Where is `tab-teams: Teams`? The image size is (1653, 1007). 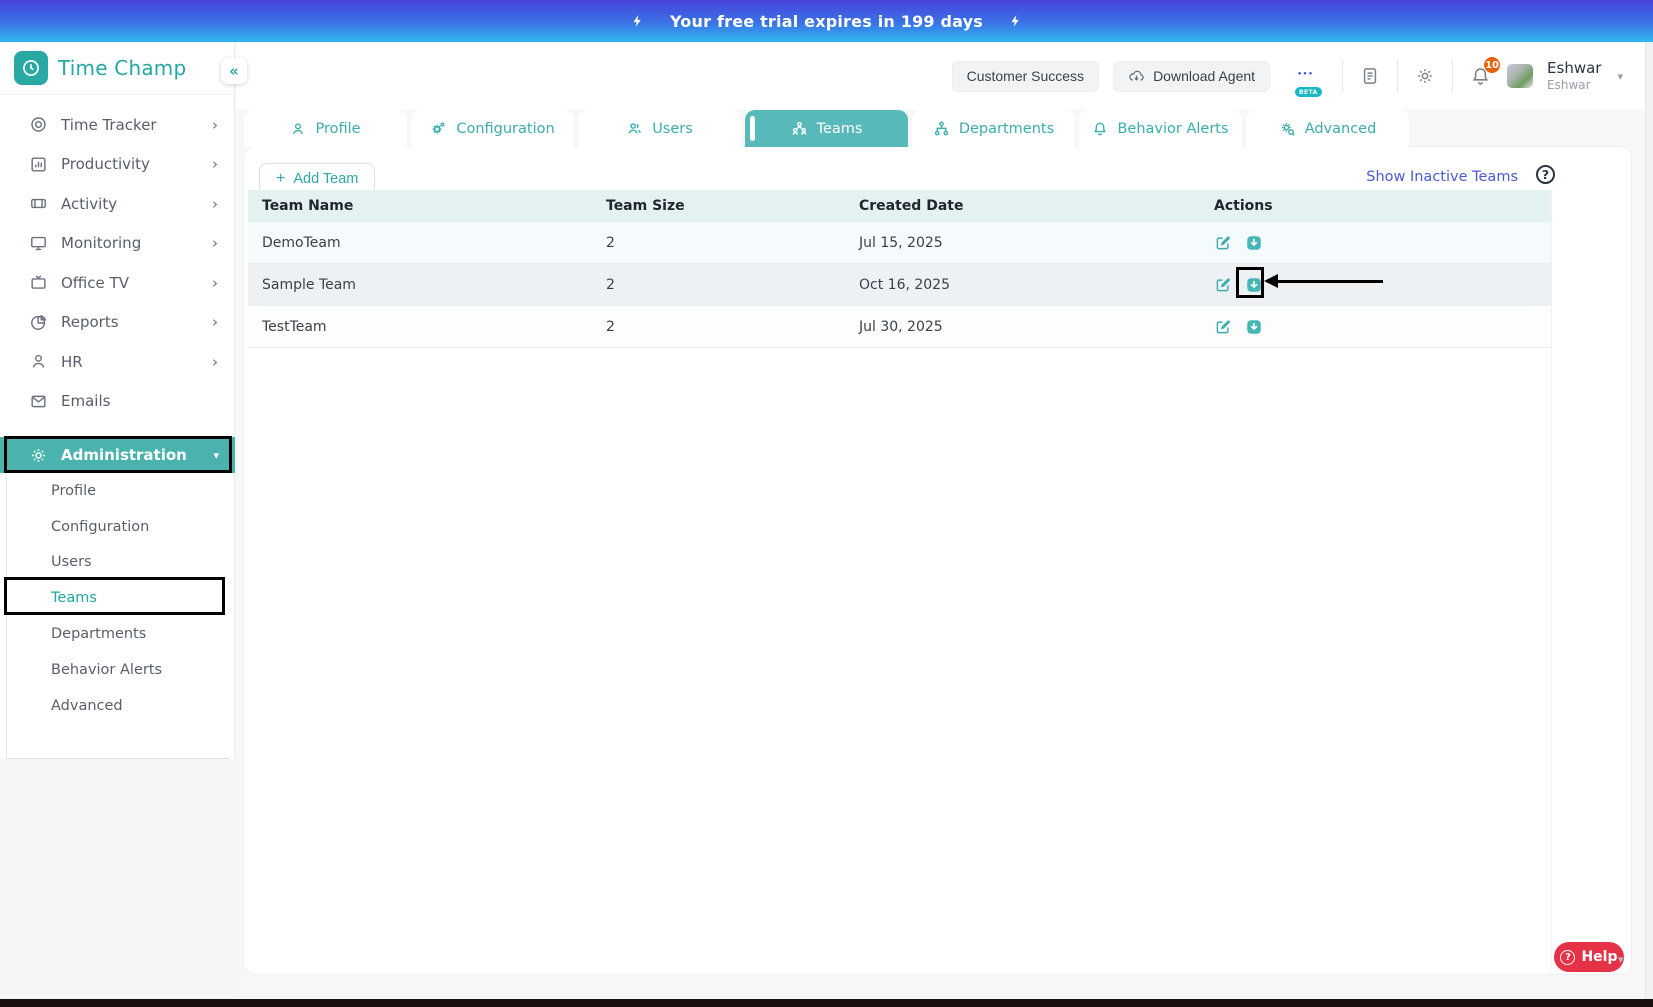 tab-teams: Teams is located at coordinates (826, 128).